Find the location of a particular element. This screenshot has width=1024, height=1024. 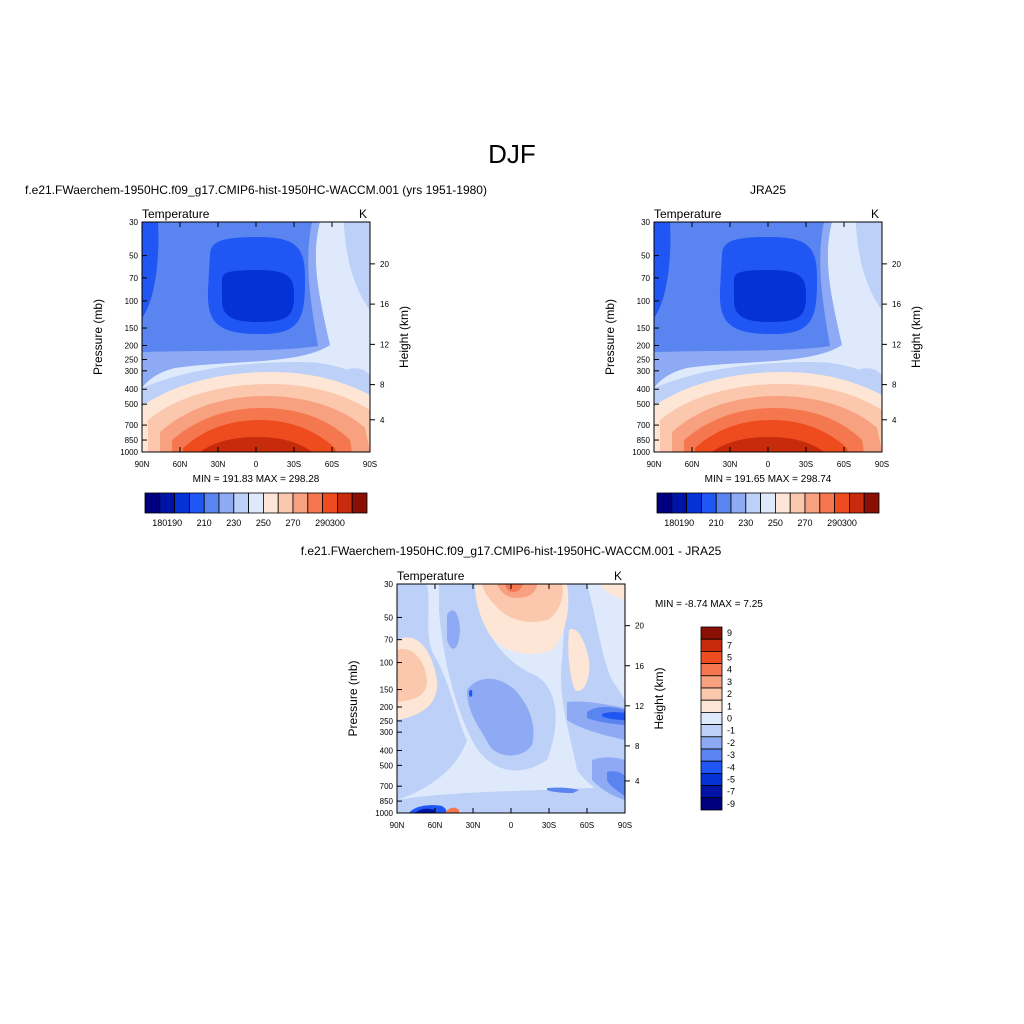

obs-case-title: JRA25 is located at coordinates (768, 190).